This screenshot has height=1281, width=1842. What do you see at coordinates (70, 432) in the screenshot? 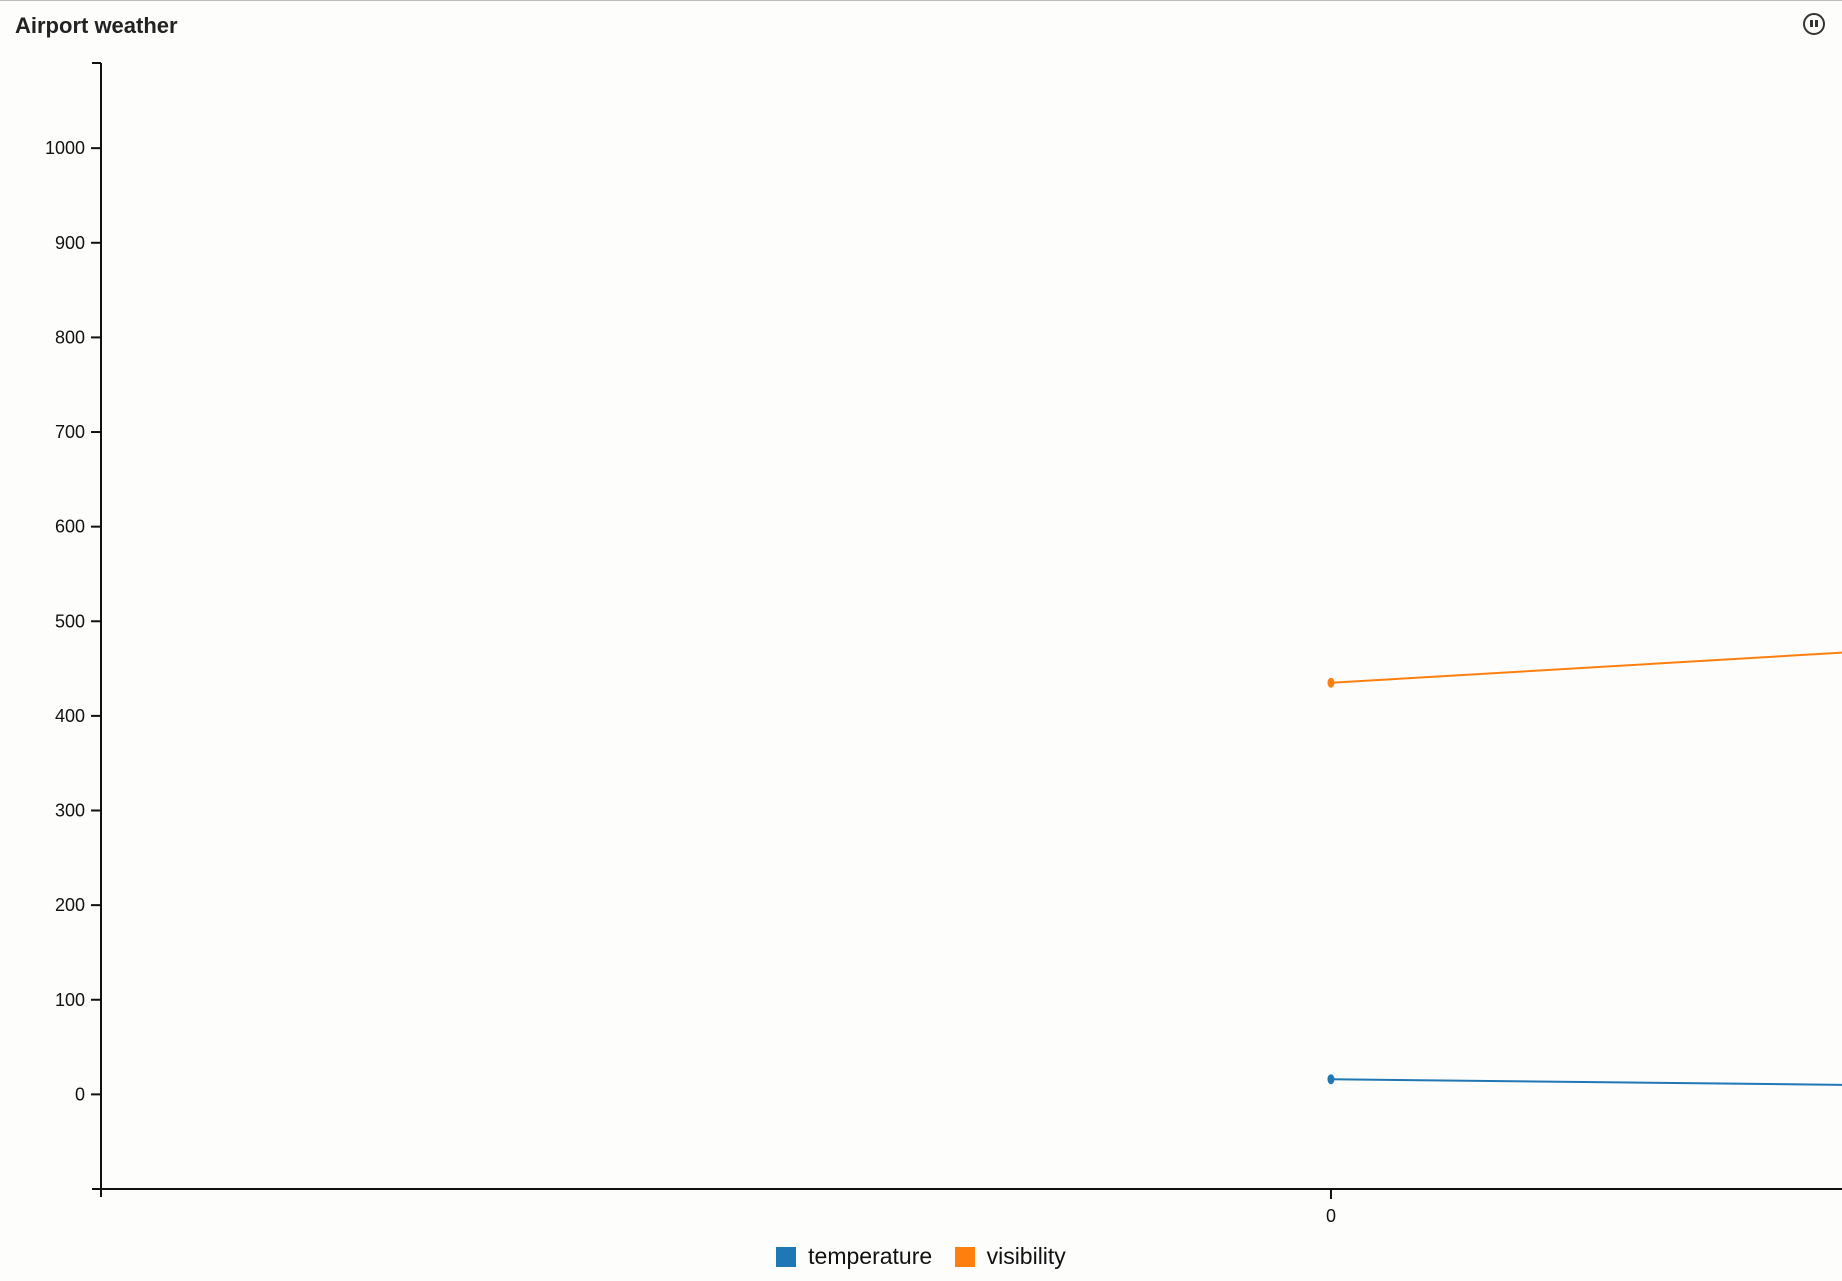
I see `y-tick-label: 700` at bounding box center [70, 432].